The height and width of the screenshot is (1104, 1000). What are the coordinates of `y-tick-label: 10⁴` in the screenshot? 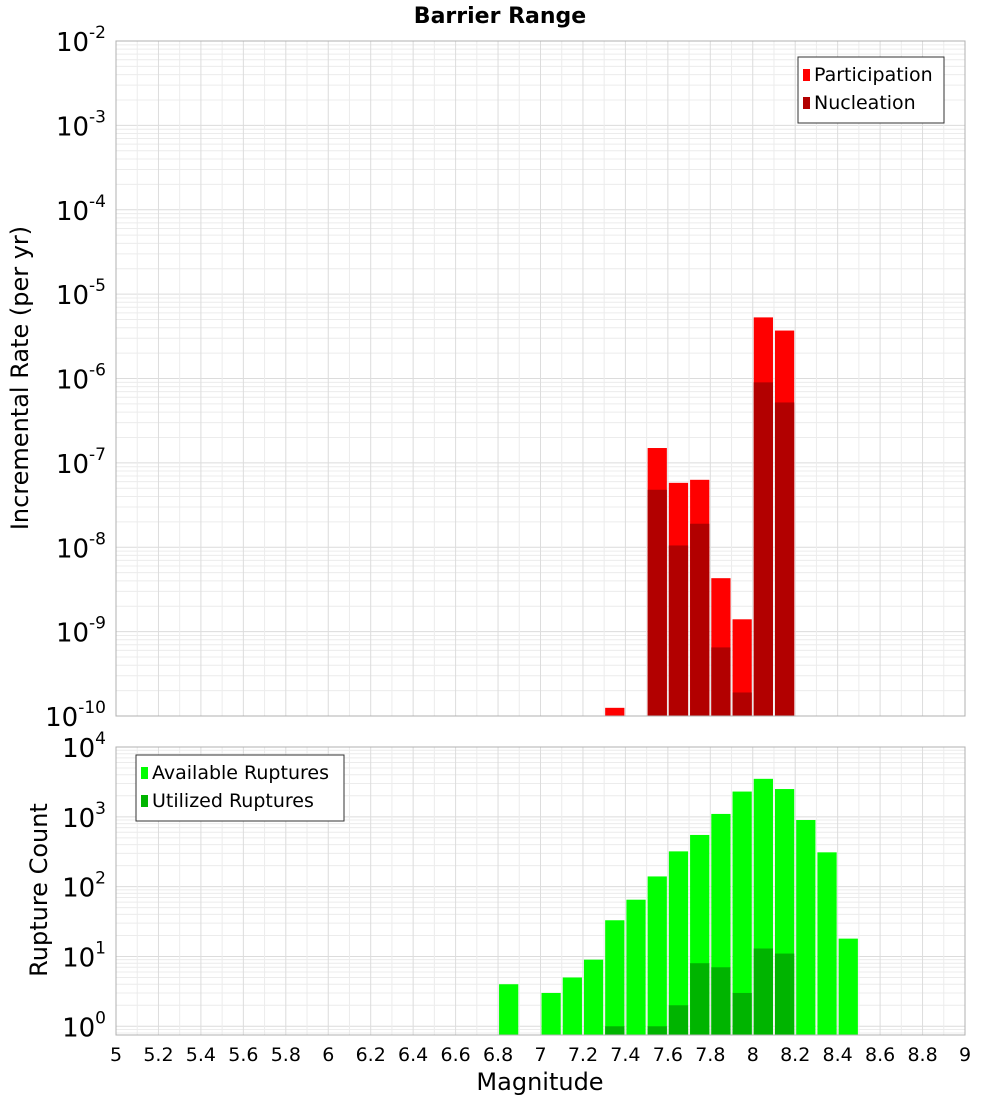 It's located at (84, 746).